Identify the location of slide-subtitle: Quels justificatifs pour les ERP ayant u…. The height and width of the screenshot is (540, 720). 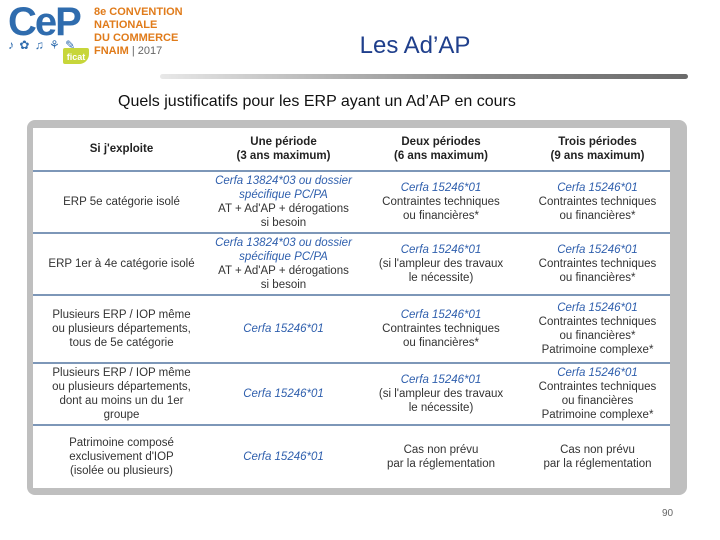
(317, 101).